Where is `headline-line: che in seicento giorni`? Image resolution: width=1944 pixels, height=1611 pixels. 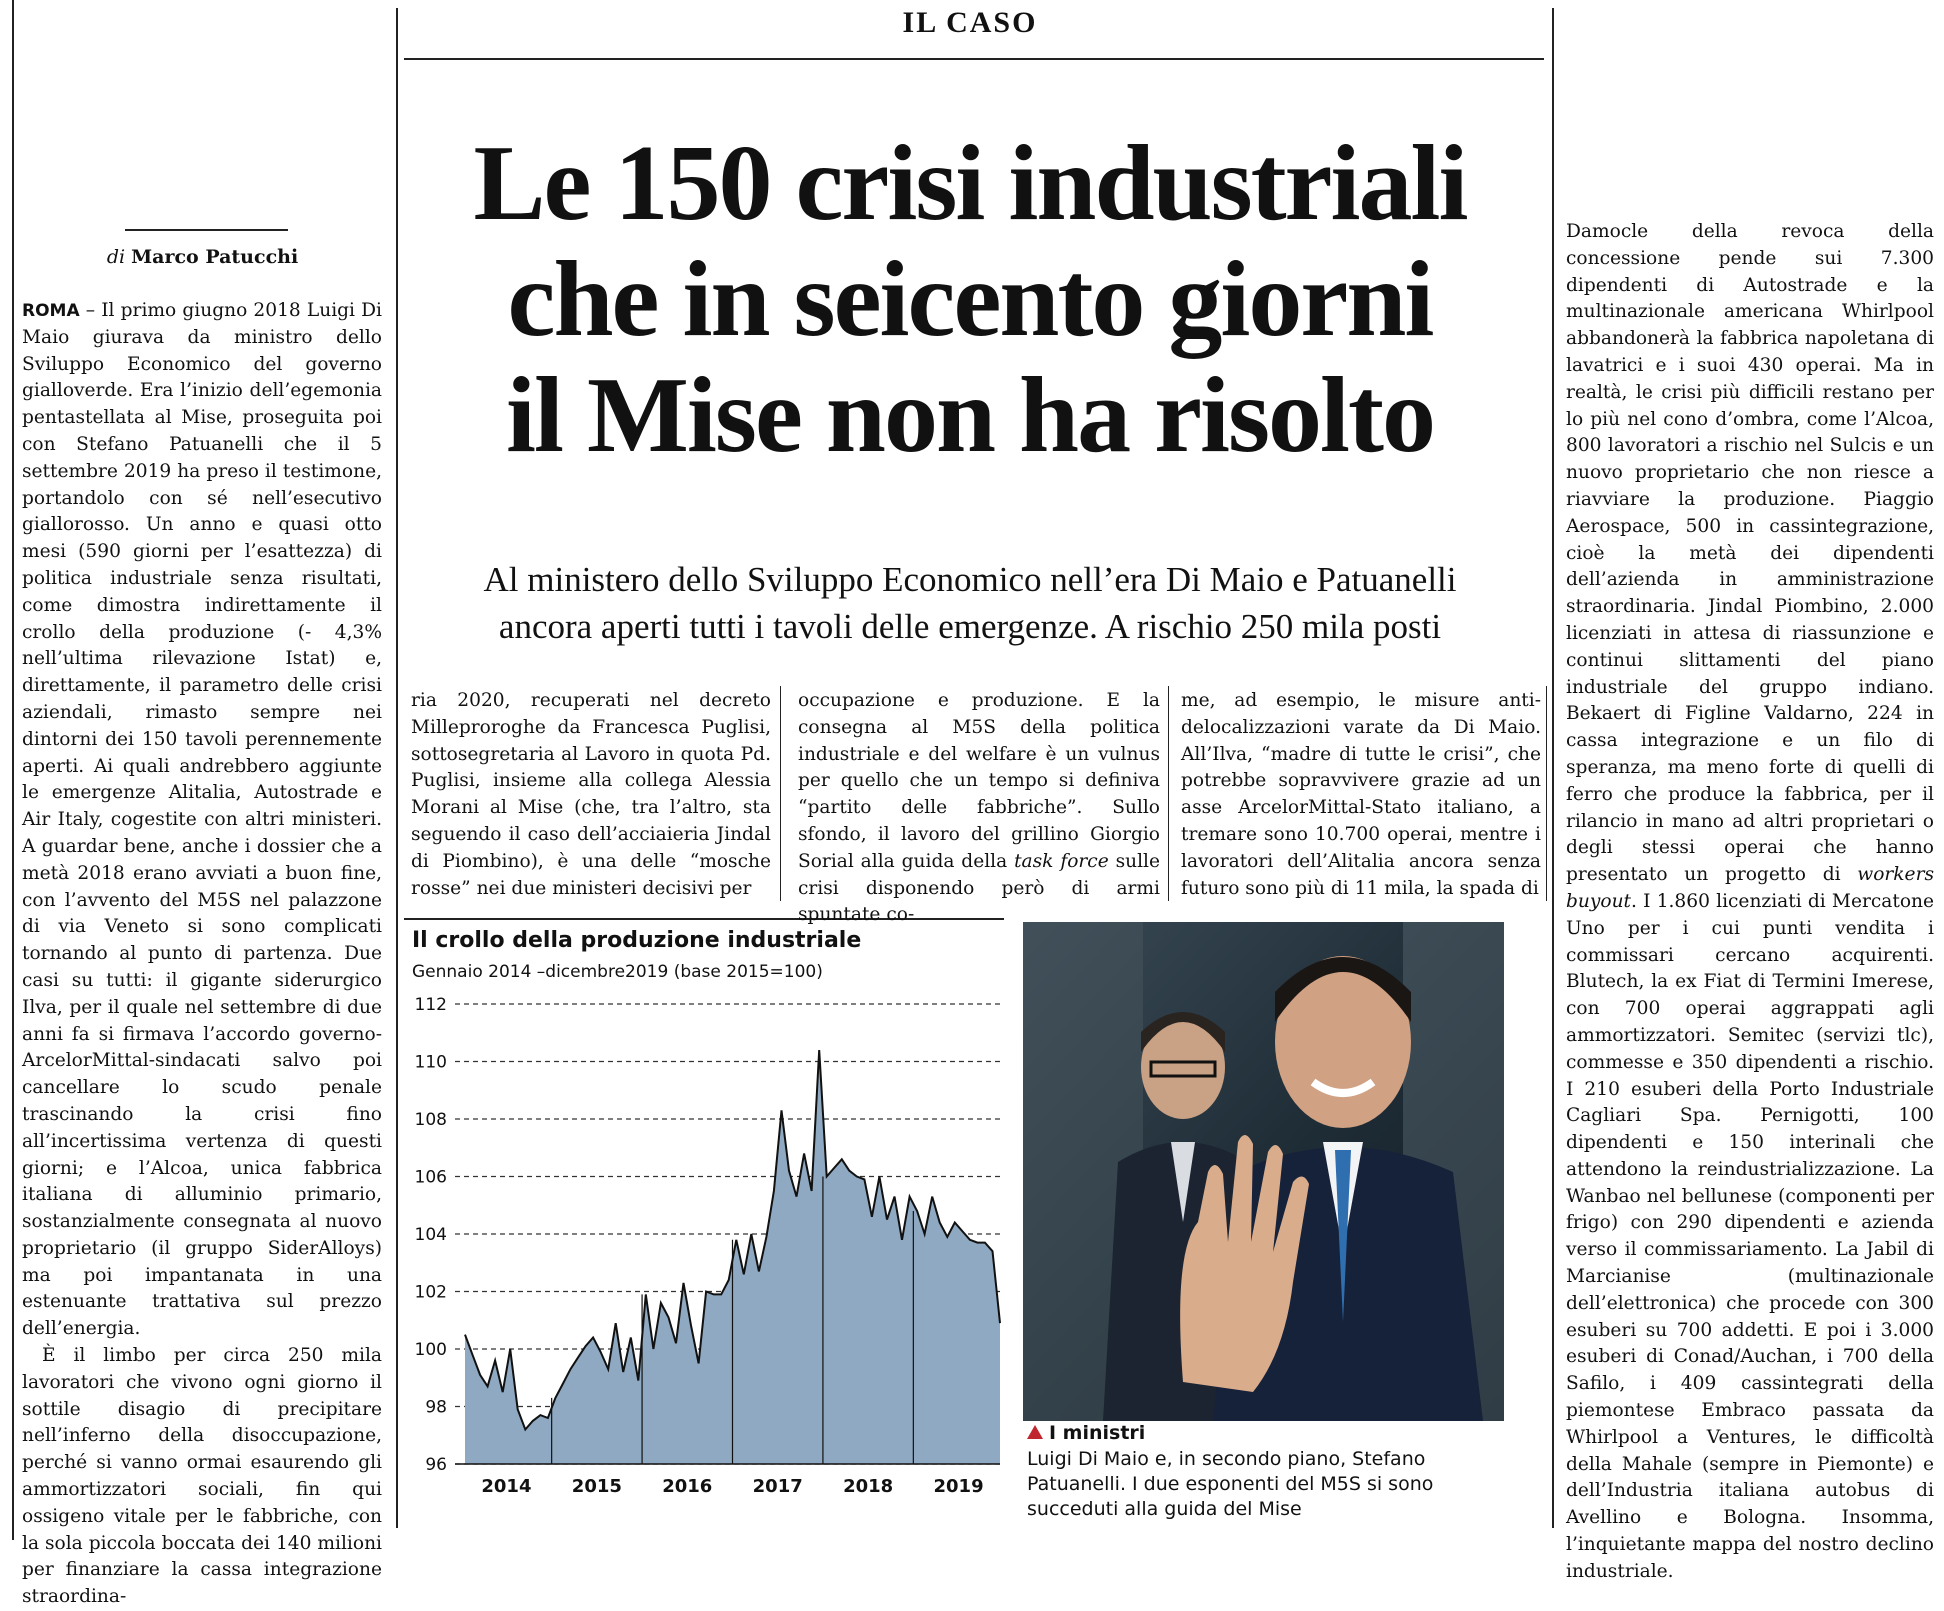
headline-line: che in seicento giorni is located at coordinates (971, 299).